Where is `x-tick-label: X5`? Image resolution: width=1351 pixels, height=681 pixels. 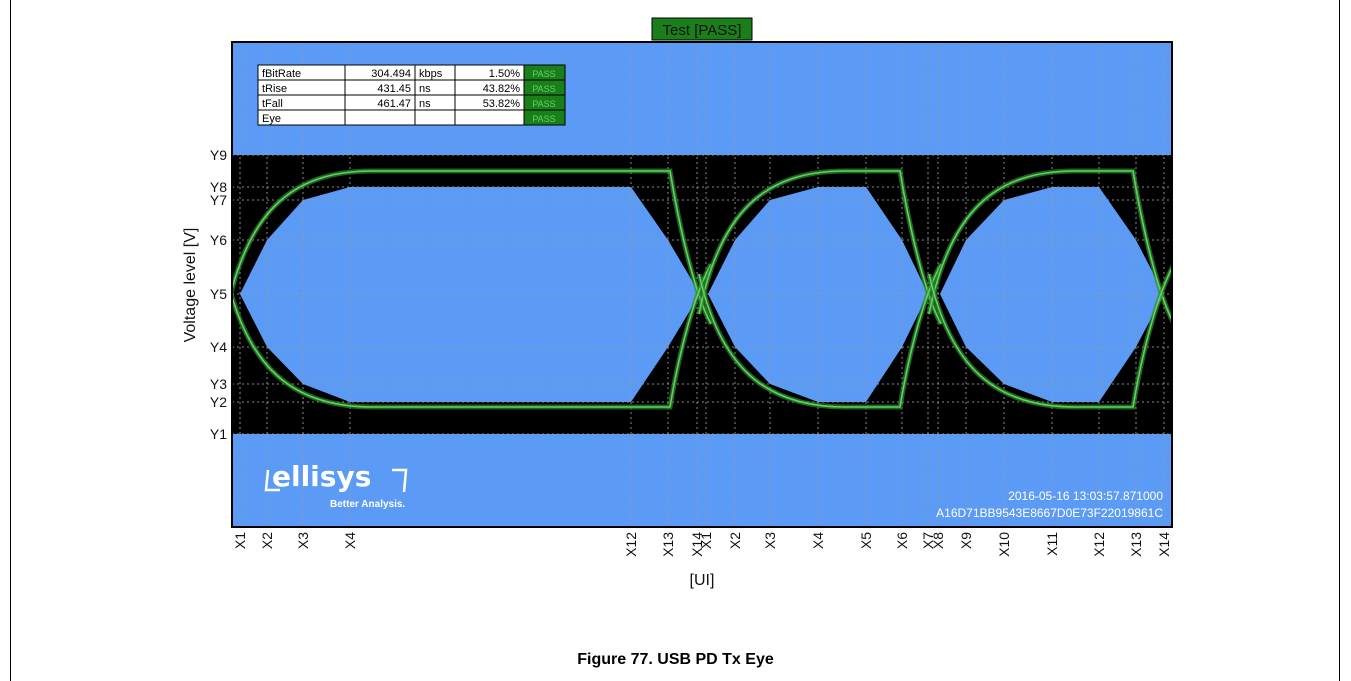 x-tick-label: X5 is located at coordinates (866, 540).